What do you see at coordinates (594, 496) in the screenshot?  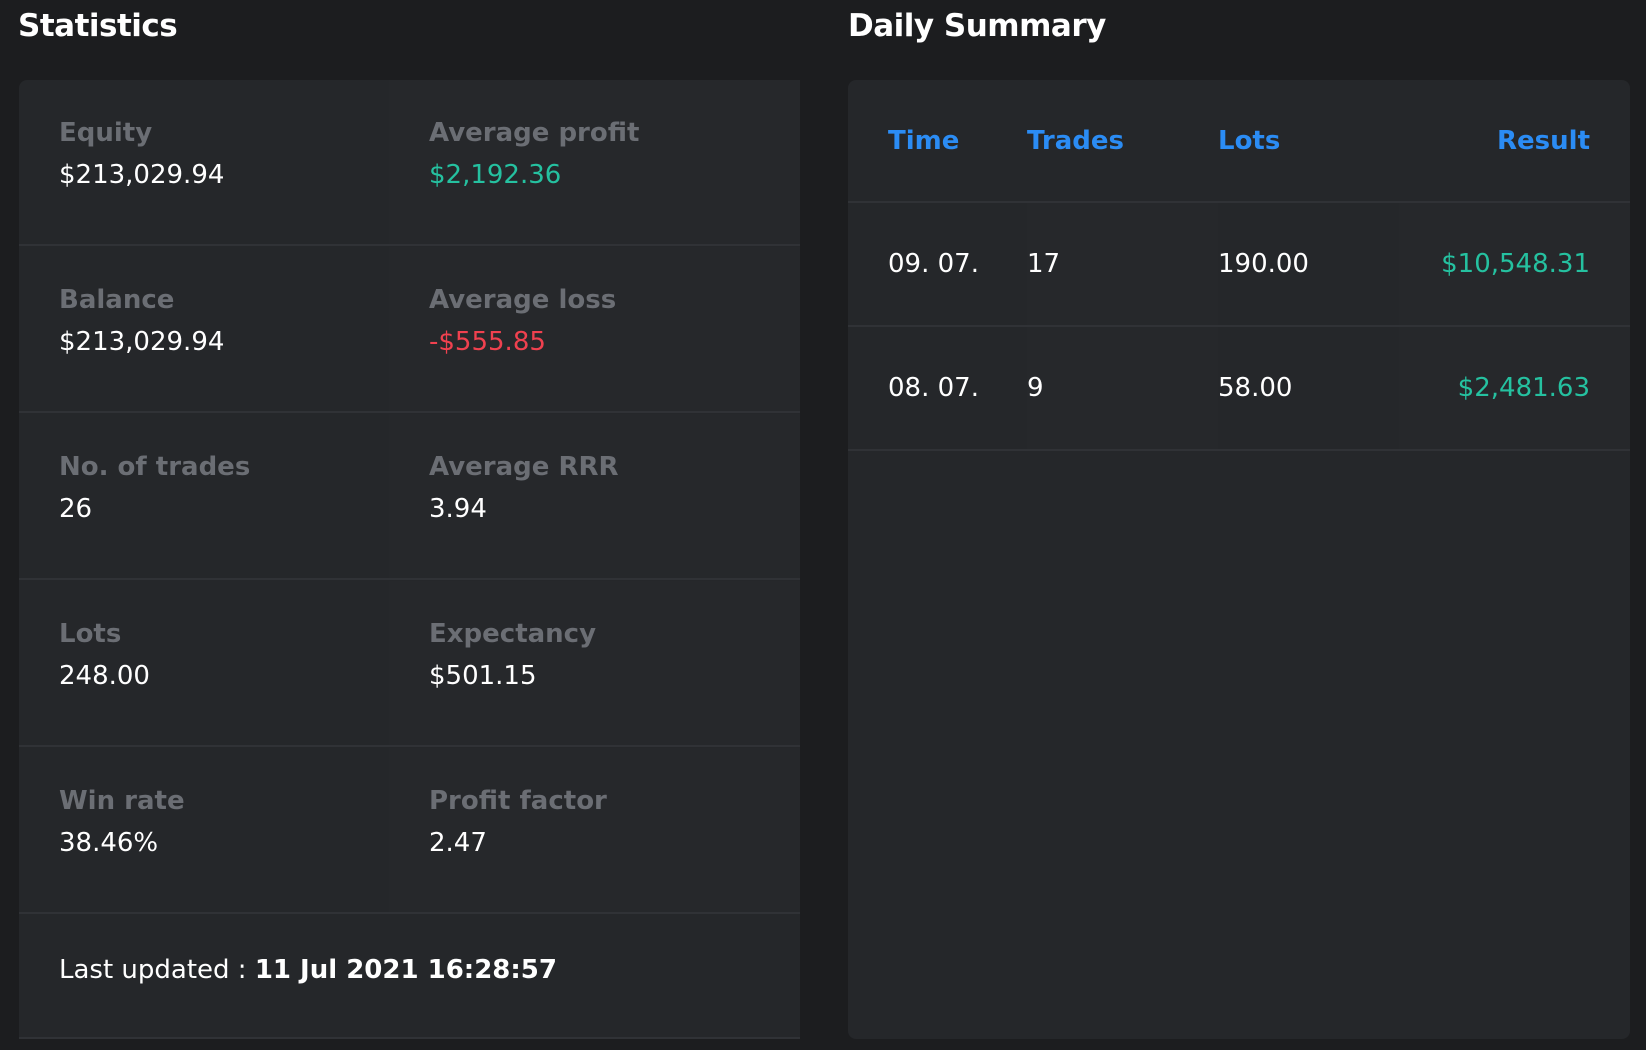 I see `stat-average-rrr: Average RRR 3.94` at bounding box center [594, 496].